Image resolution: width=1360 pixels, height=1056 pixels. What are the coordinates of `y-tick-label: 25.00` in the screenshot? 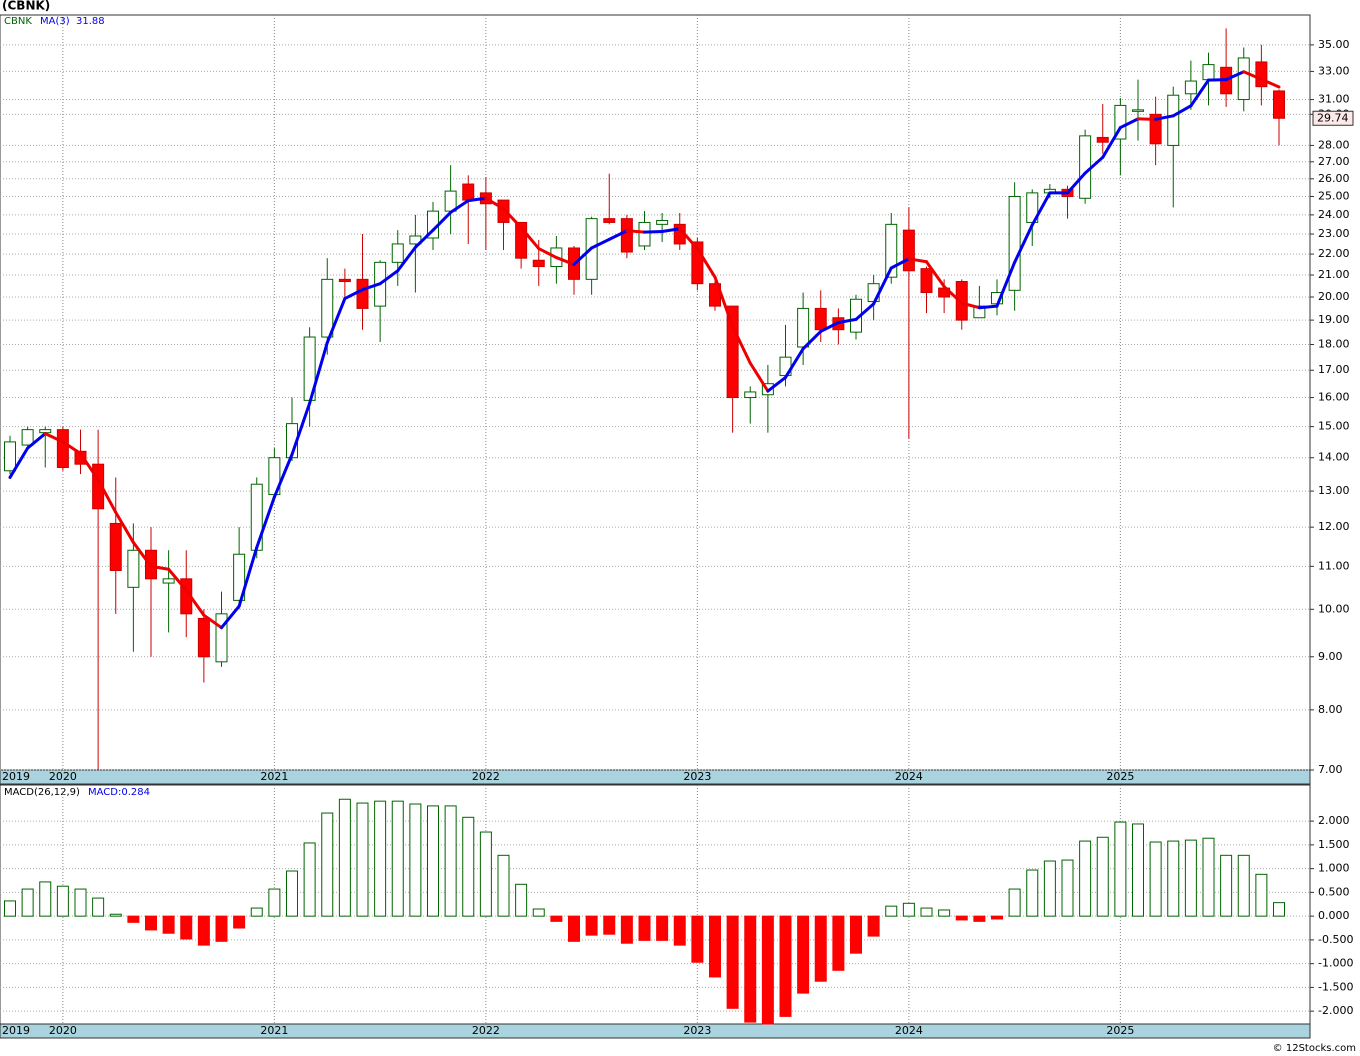 It's located at (1334, 195).